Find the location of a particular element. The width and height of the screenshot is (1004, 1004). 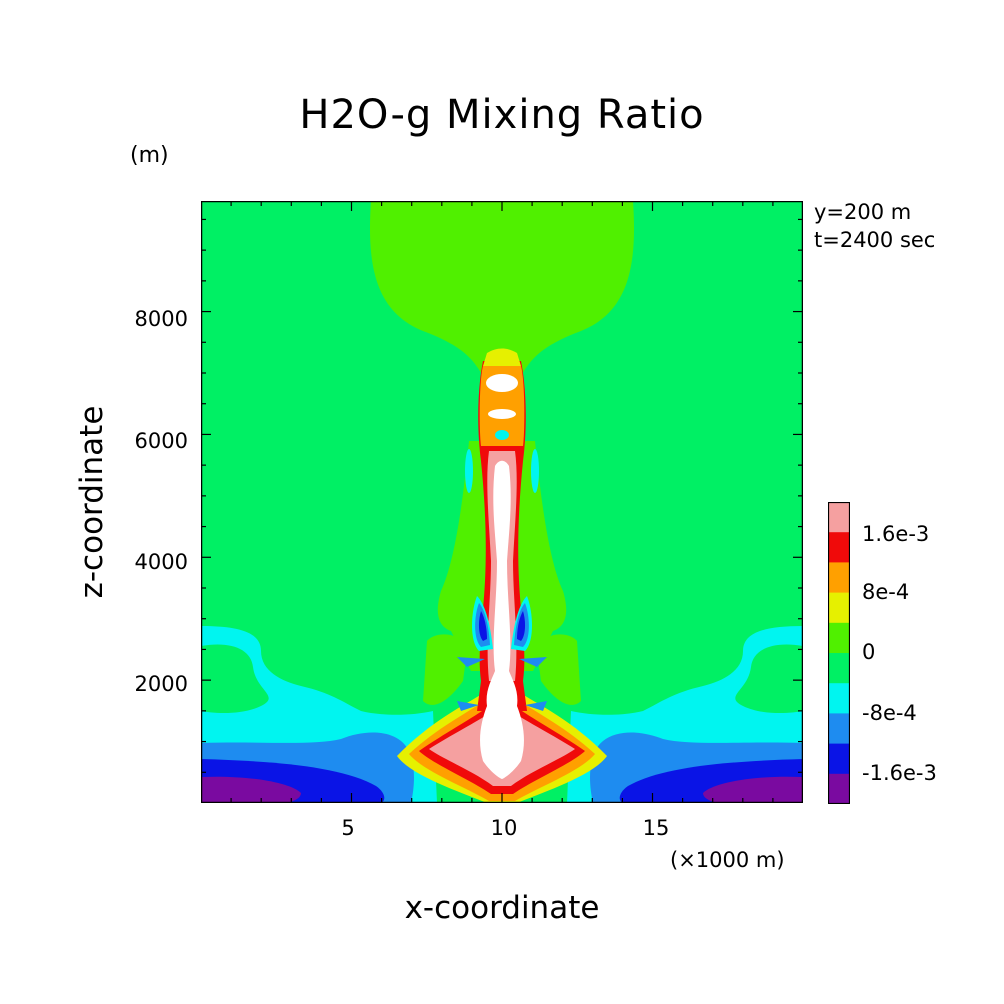

vortex-right-darkblue is located at coordinates (521, 626).